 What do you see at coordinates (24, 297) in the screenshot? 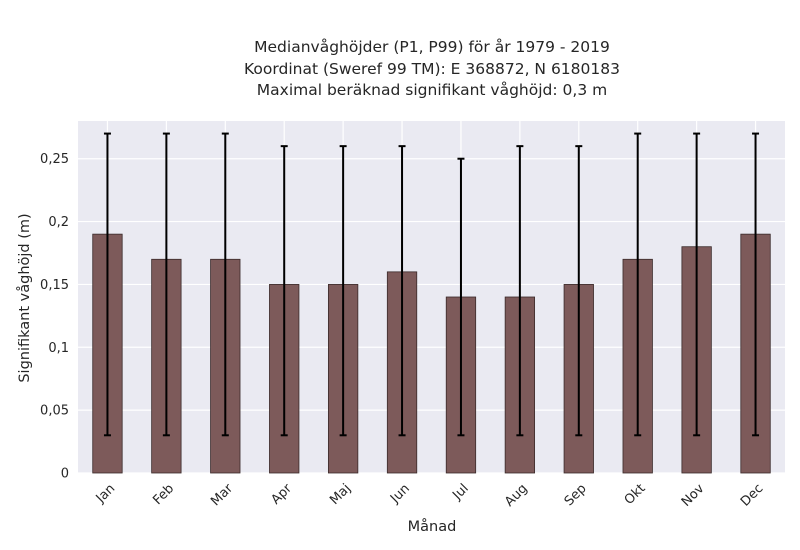
I see `y-axis-label: Signifikant våghöjd (m)` at bounding box center [24, 297].